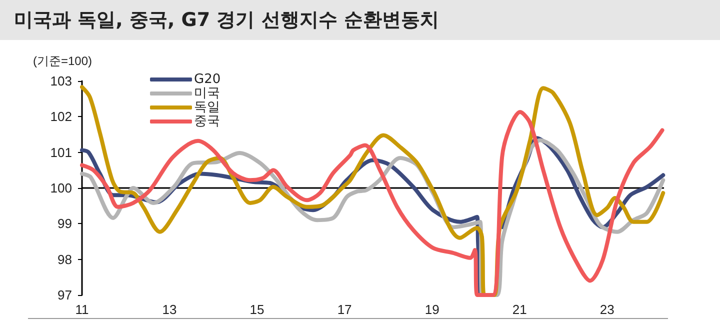 The width and height of the screenshot is (720, 325). What do you see at coordinates (207, 107) in the screenshot?
I see `legend-label: 독일` at bounding box center [207, 107].